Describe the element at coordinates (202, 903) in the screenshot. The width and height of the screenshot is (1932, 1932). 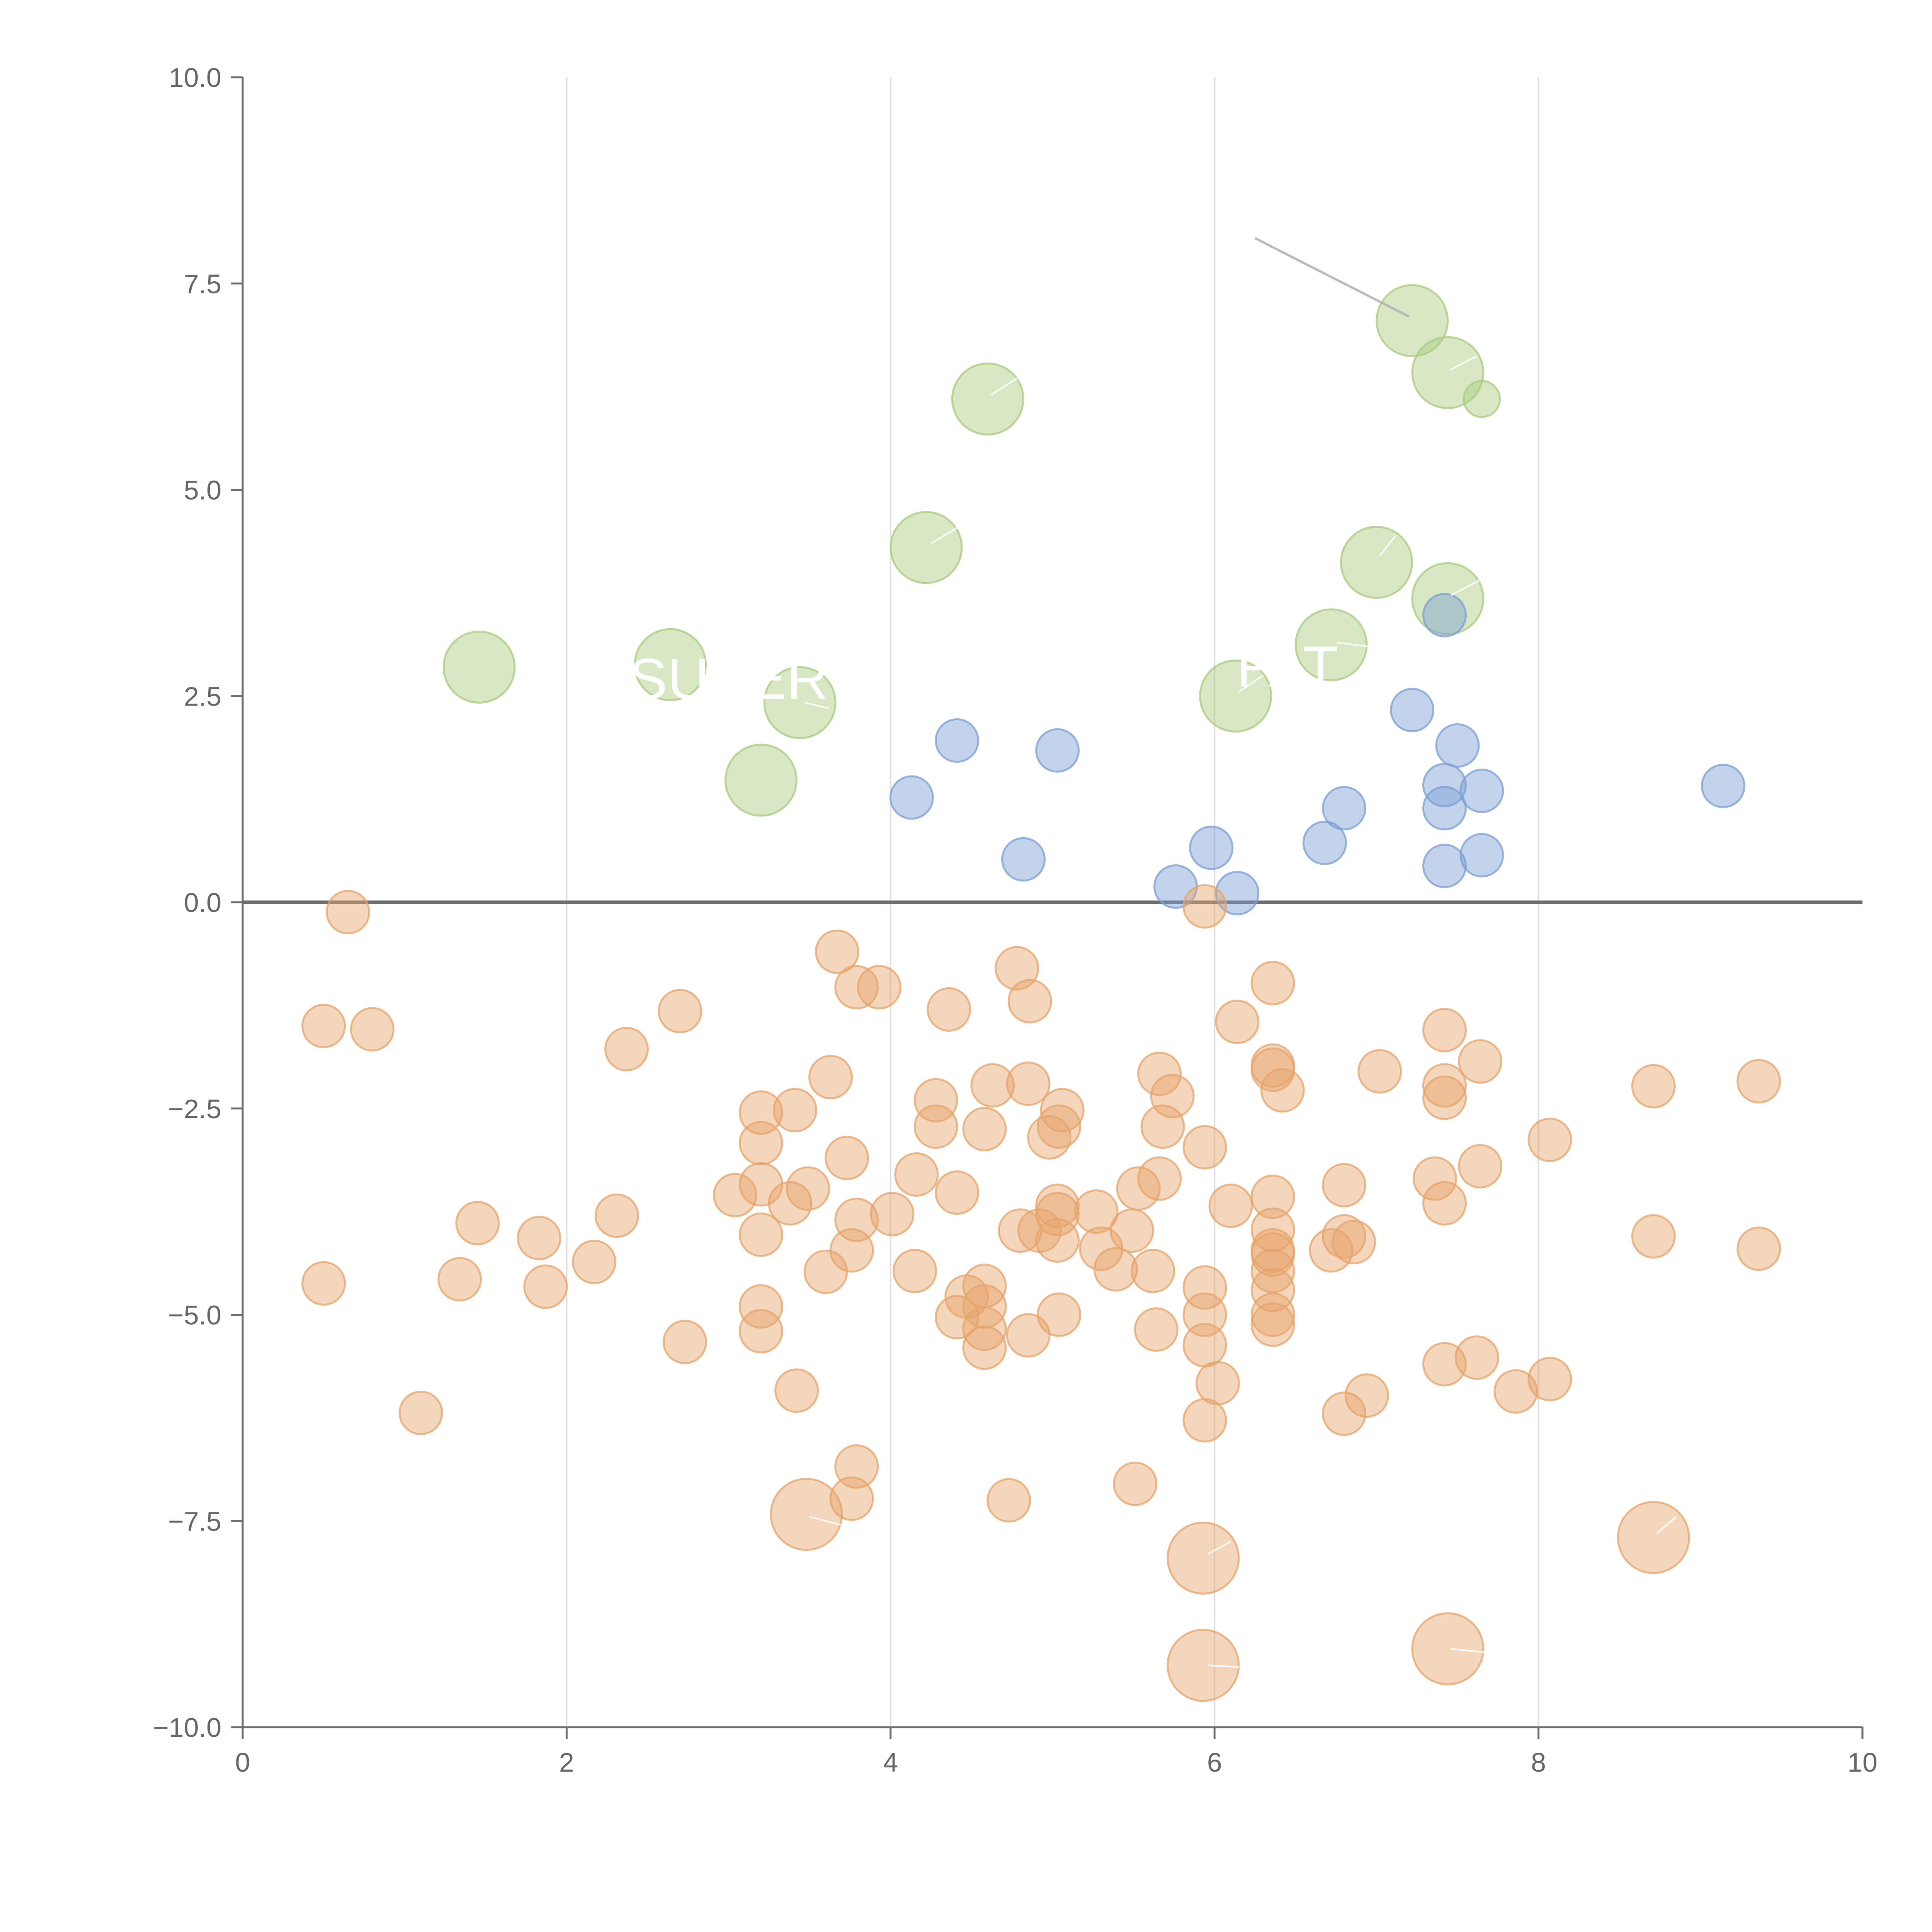
I see `y-tick-label: 0.0` at that location.